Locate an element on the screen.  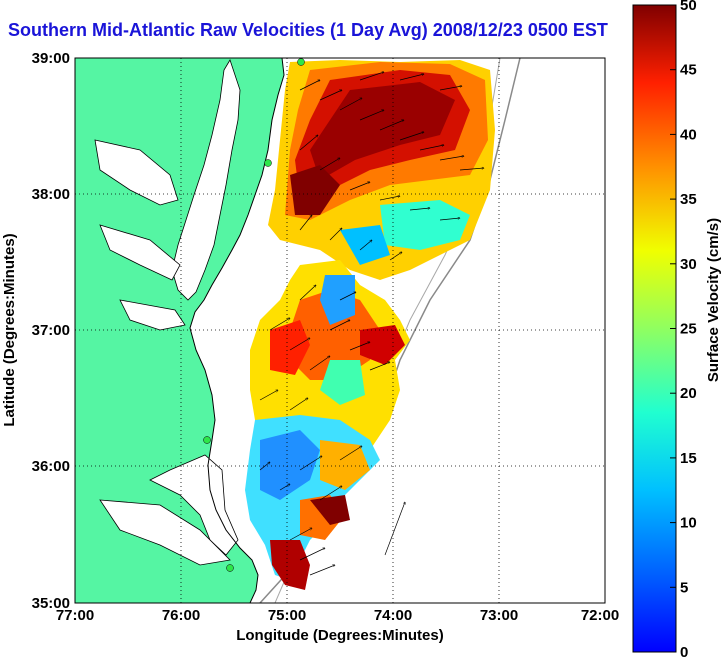
colorbar-tick-label: 20 is located at coordinates (688, 393).